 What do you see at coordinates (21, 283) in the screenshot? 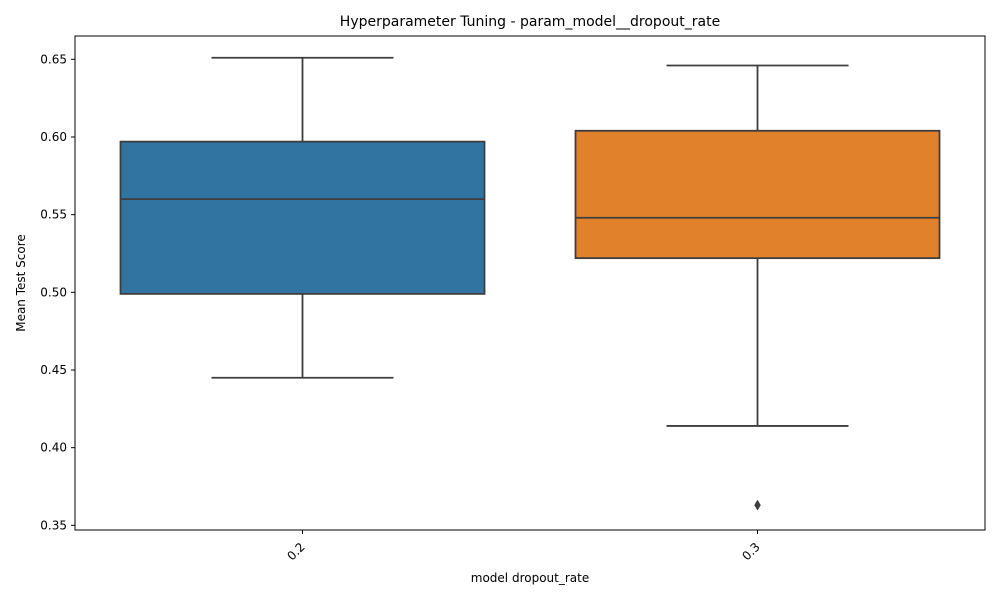
I see `y-axis-label: Mean Test Score` at bounding box center [21, 283].